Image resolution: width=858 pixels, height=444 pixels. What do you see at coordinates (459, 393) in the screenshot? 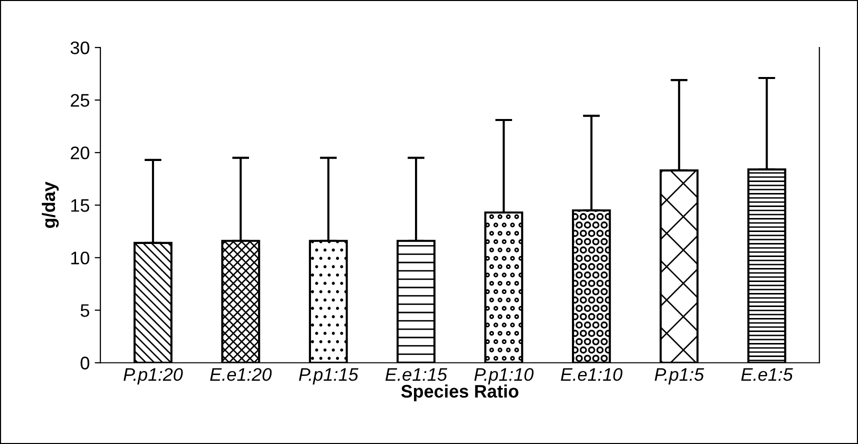
I see `x-axis-title: Species Ratio` at bounding box center [459, 393].